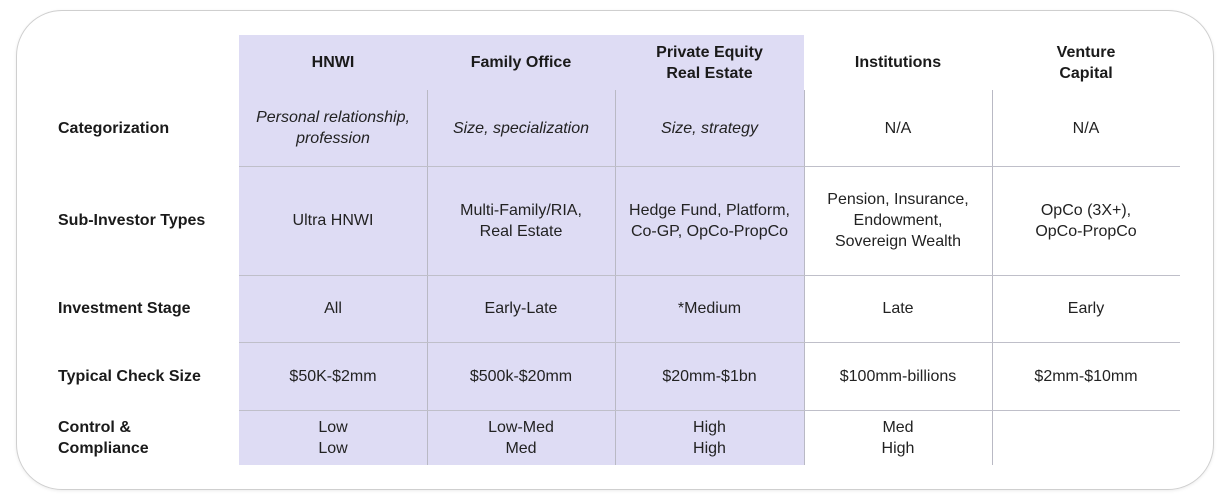 The image size is (1222, 500). Describe the element at coordinates (1086, 52) in the screenshot. I see `text-line: Venture` at that location.